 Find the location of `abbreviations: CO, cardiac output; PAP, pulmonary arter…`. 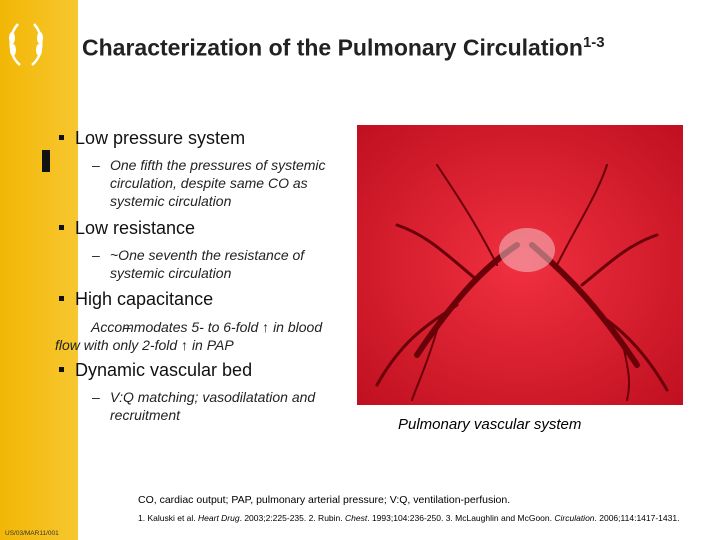

abbreviations: CO, cardiac output; PAP, pulmonary arter… is located at coordinates (324, 500).